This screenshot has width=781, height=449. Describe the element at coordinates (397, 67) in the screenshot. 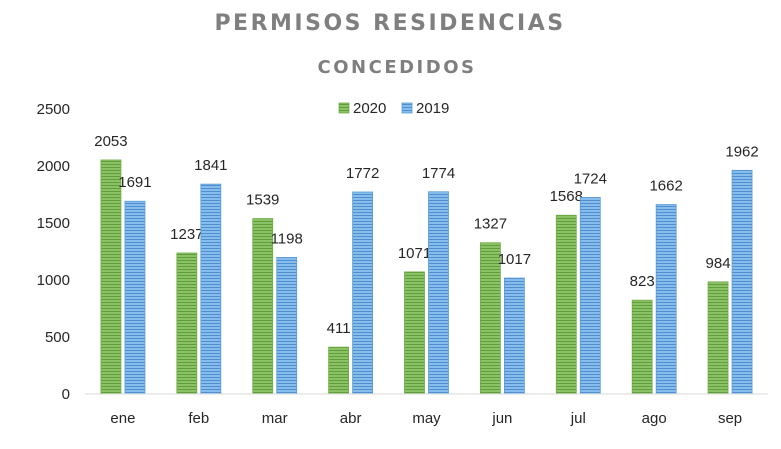

I see `chart-subtitle: CONCEDIDOS` at that location.